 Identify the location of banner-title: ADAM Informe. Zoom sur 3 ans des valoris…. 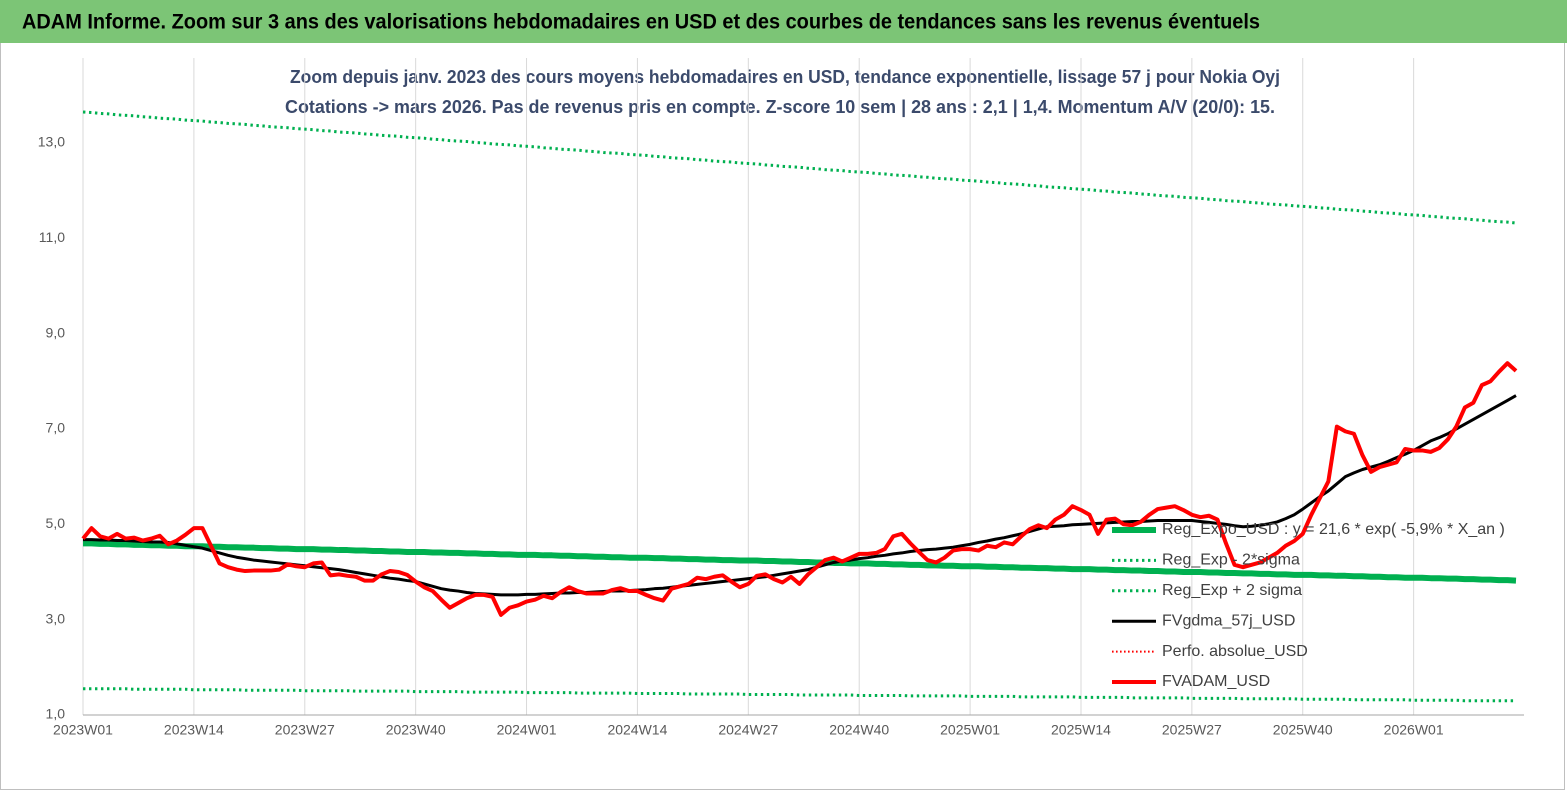
(641, 22).